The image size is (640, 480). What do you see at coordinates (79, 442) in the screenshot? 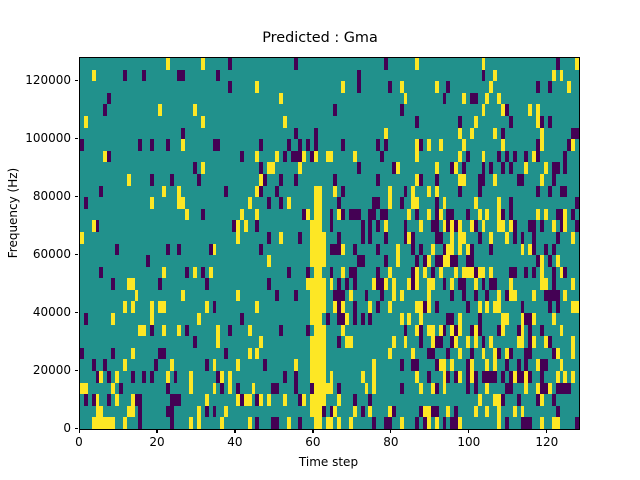
I see `x-tick-label: 0` at bounding box center [79, 442].